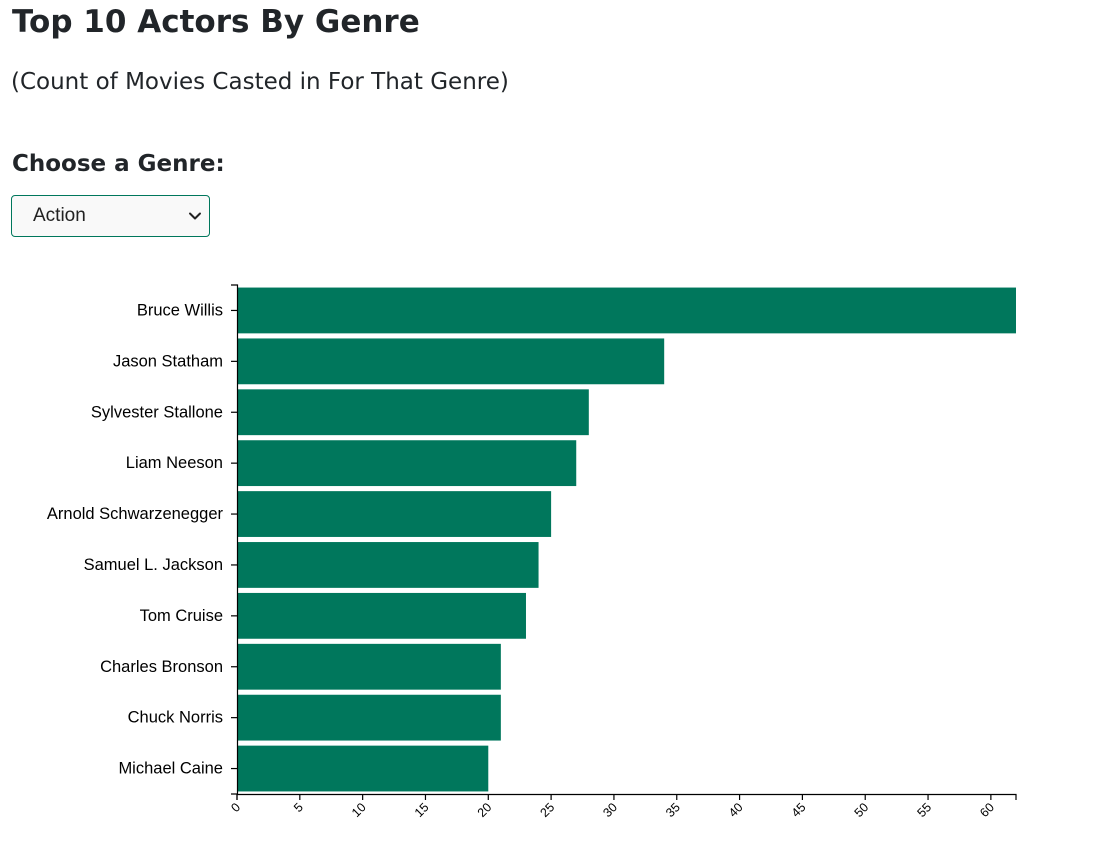  I want to click on x-tick-label: 10, so click(359, 810).